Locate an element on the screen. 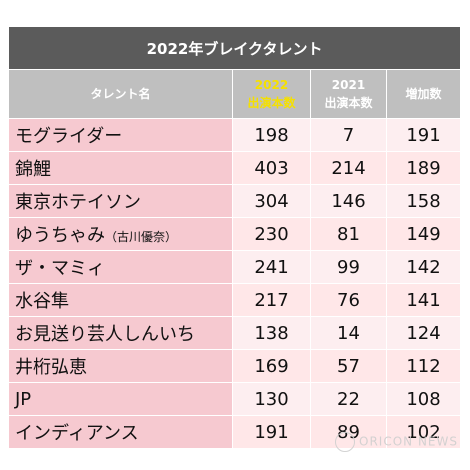  header-2021-year: 2021 is located at coordinates (348, 85).